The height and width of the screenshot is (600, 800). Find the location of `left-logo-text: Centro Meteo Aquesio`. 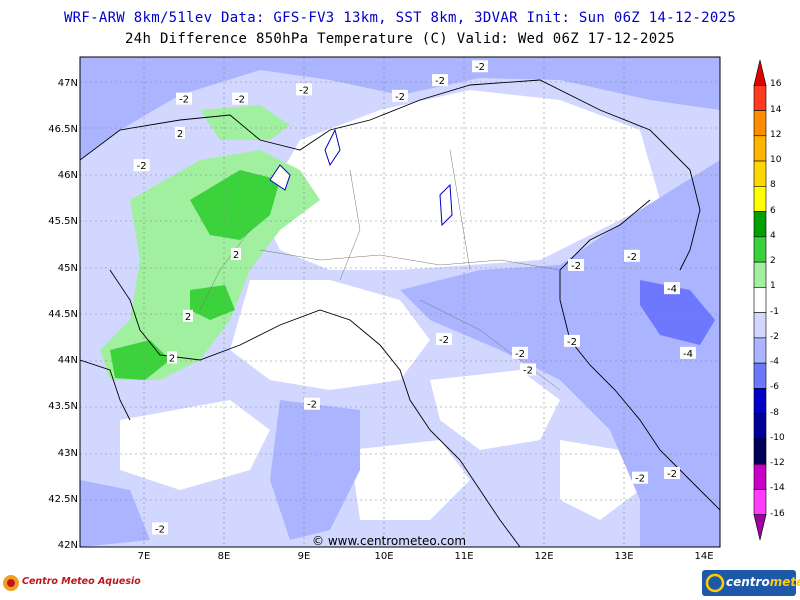

left-logo-text: Centro Meteo Aquesio is located at coordinates (81, 581).